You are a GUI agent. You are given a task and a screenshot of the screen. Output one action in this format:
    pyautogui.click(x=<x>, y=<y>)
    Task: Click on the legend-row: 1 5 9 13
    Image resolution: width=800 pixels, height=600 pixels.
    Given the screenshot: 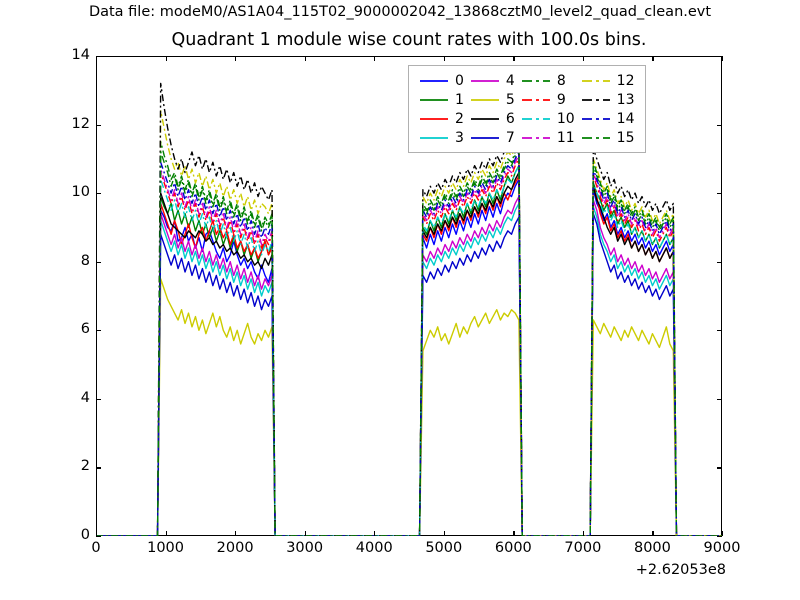 What is the action you would take?
    pyautogui.click(x=527, y=99)
    